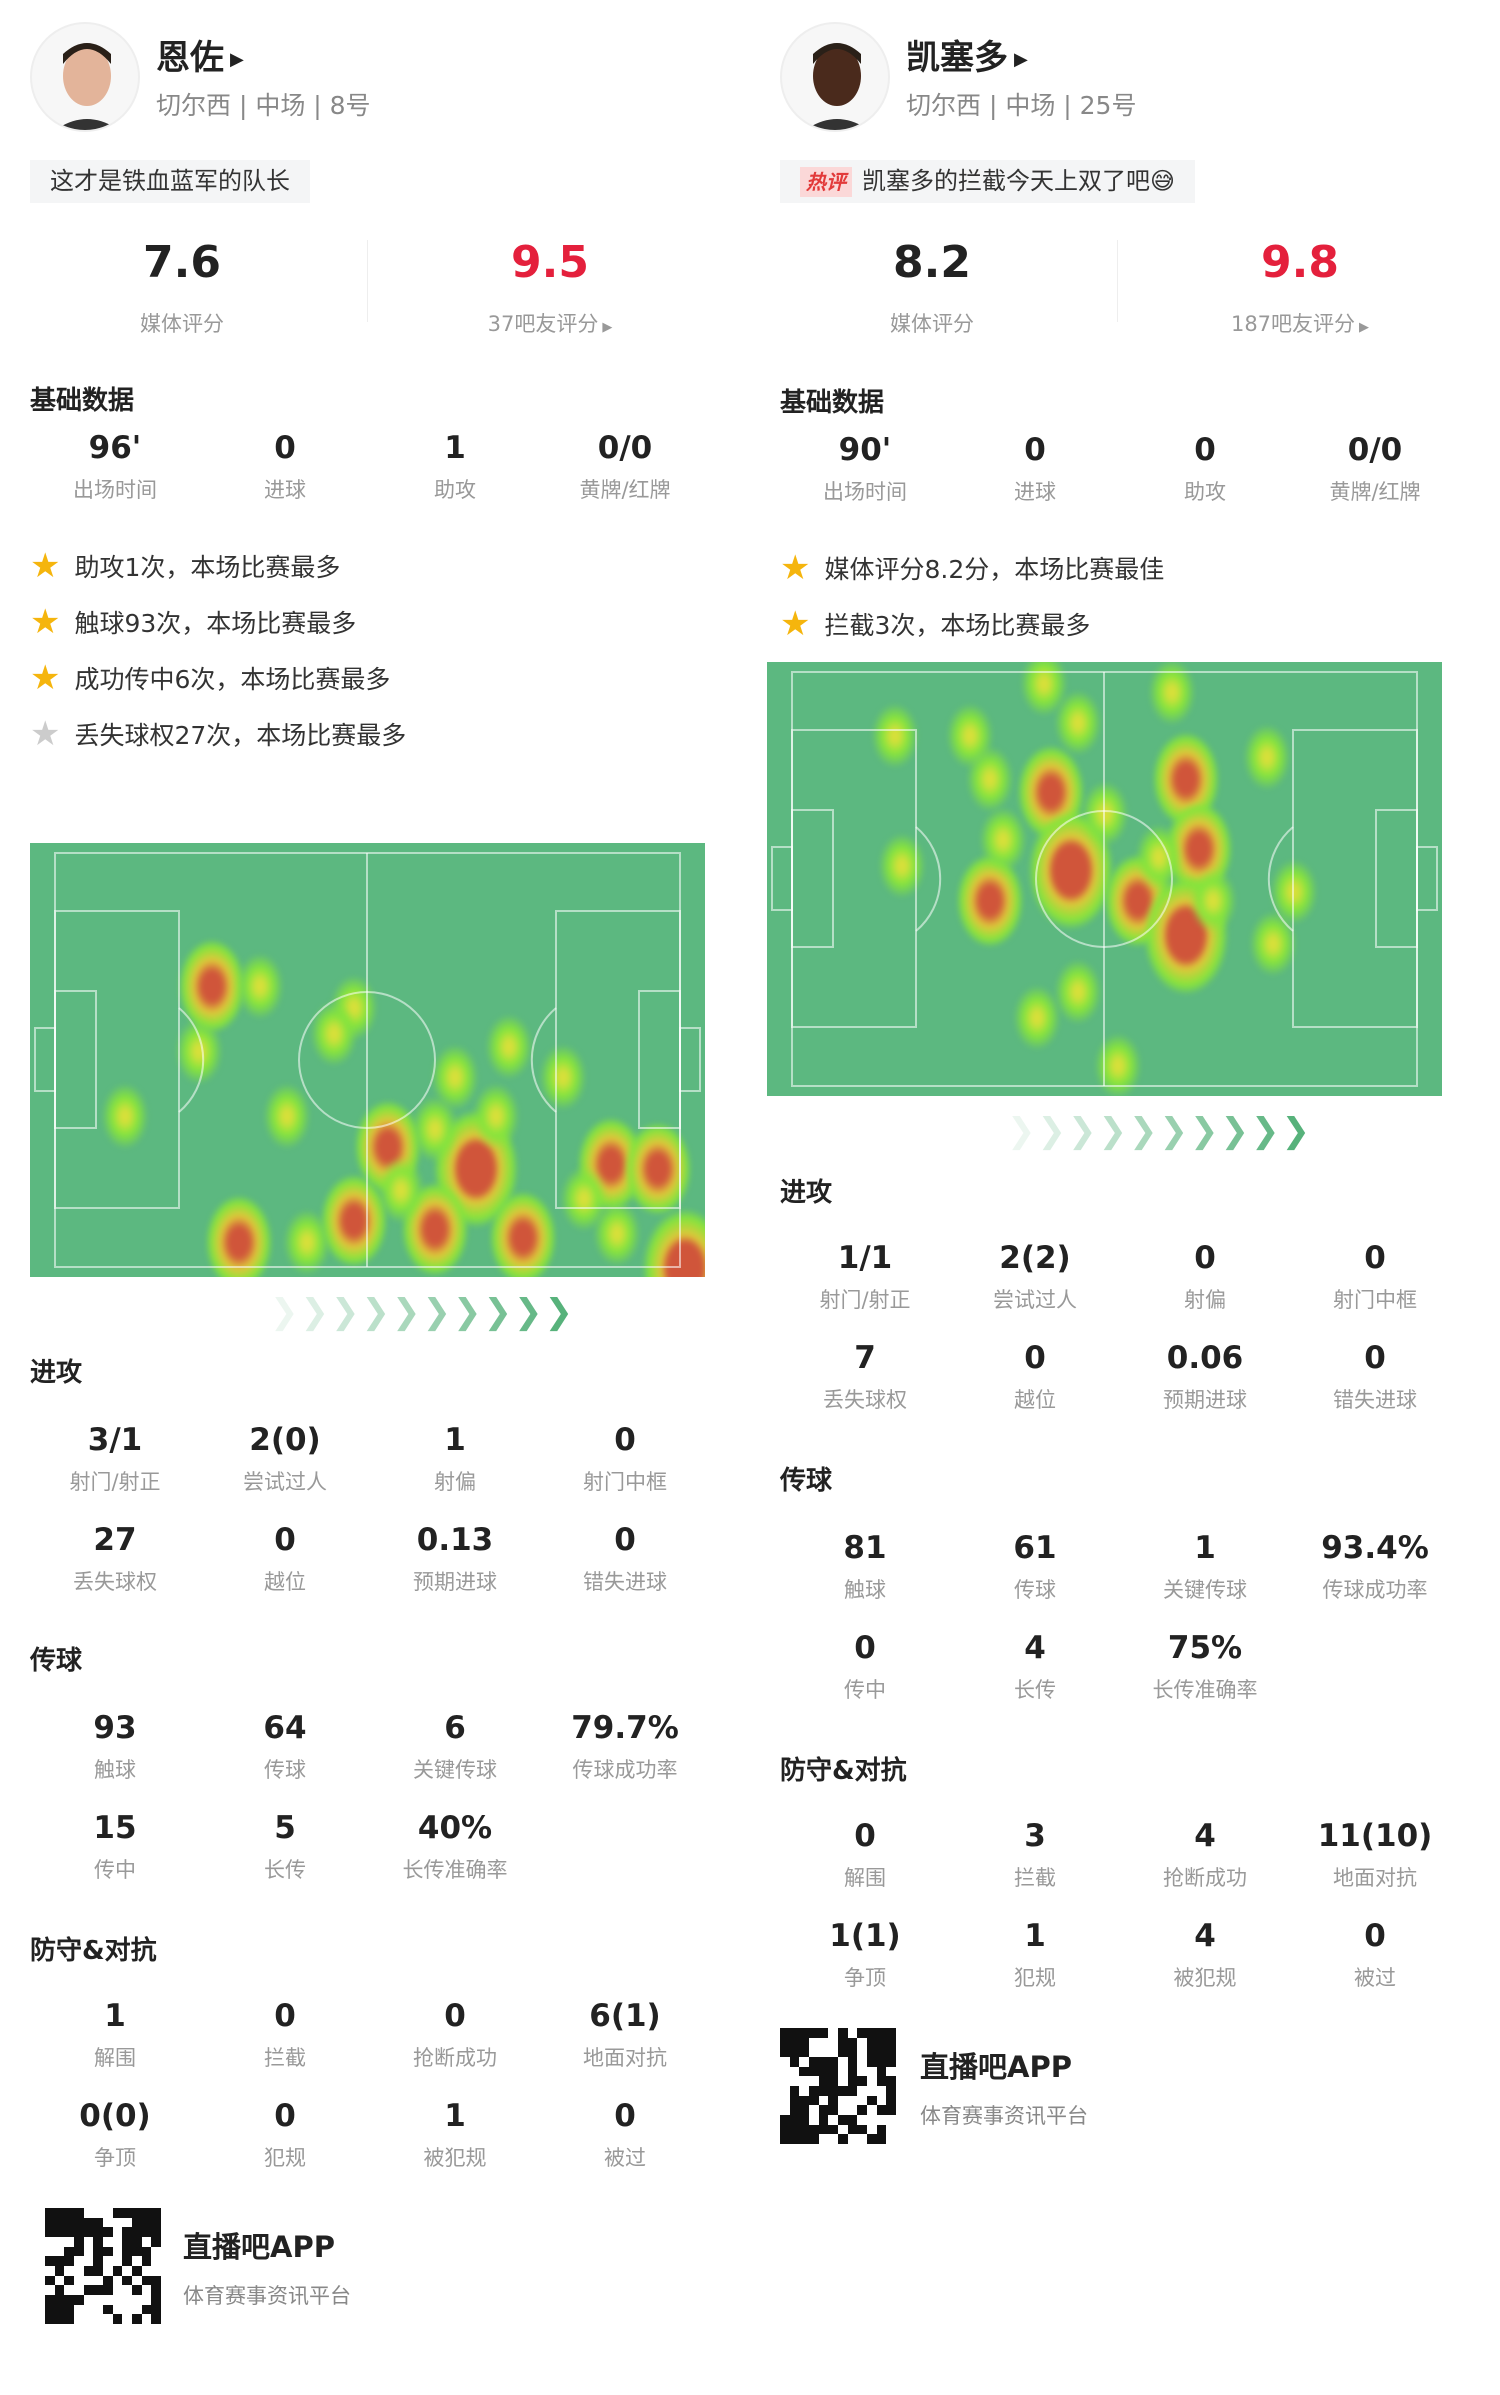 The height and width of the screenshot is (2395, 1500). Describe the element at coordinates (550, 288) in the screenshot. I see `fan-rating: 9.5 37吧友评分 ▶` at that location.